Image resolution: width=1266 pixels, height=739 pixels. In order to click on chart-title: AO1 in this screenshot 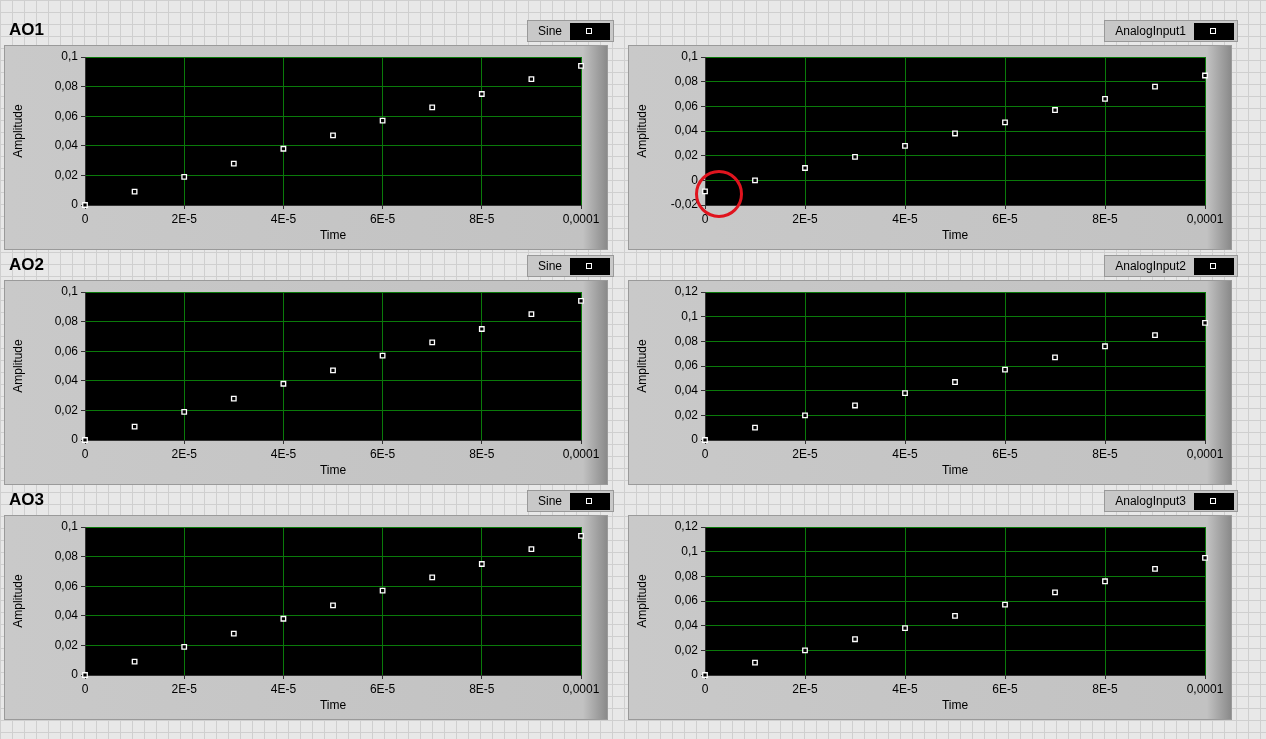, I will do `click(26, 30)`.